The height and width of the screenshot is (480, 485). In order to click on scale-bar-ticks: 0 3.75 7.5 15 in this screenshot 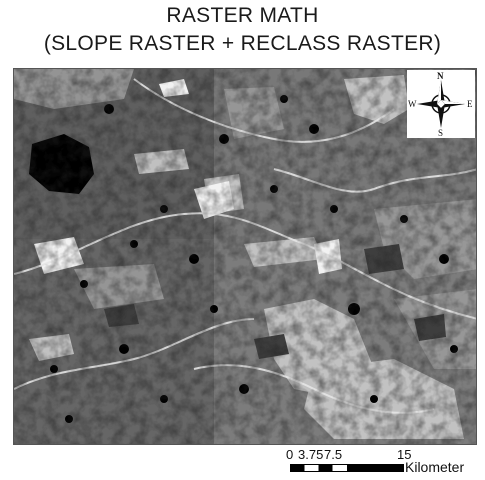, I will do `click(375, 455)`.